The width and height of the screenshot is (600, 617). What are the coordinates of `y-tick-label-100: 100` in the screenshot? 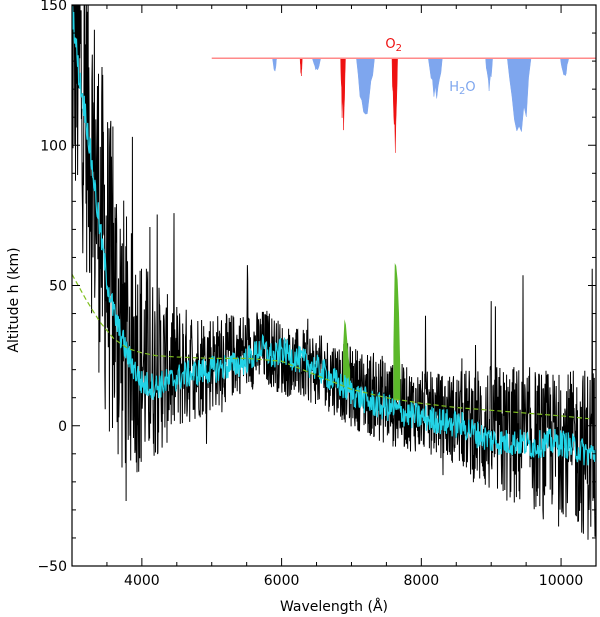 It's located at (53, 146).